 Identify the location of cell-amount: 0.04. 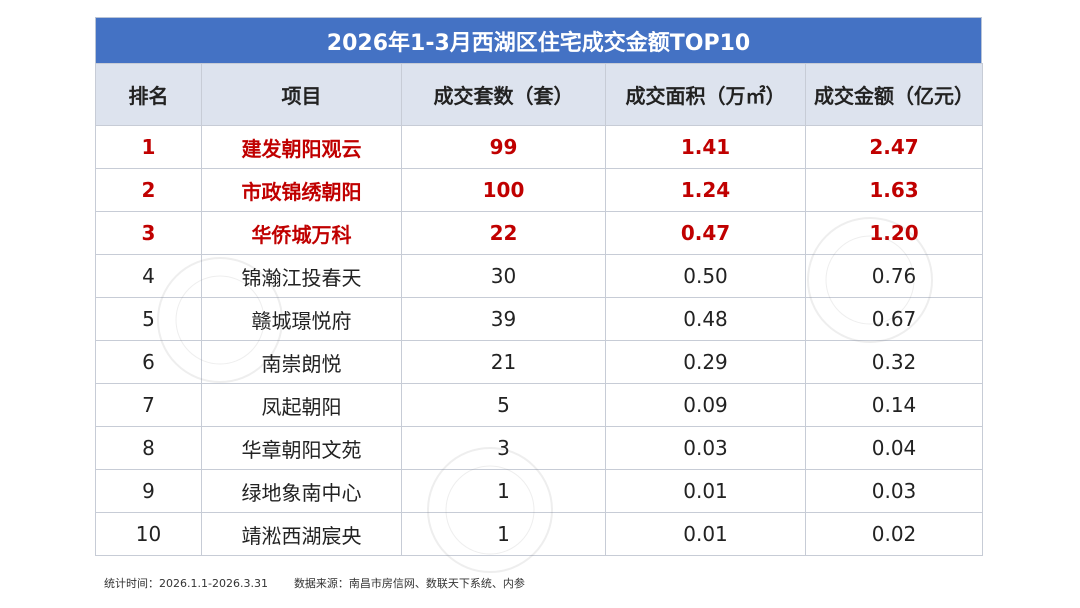
(894, 448).